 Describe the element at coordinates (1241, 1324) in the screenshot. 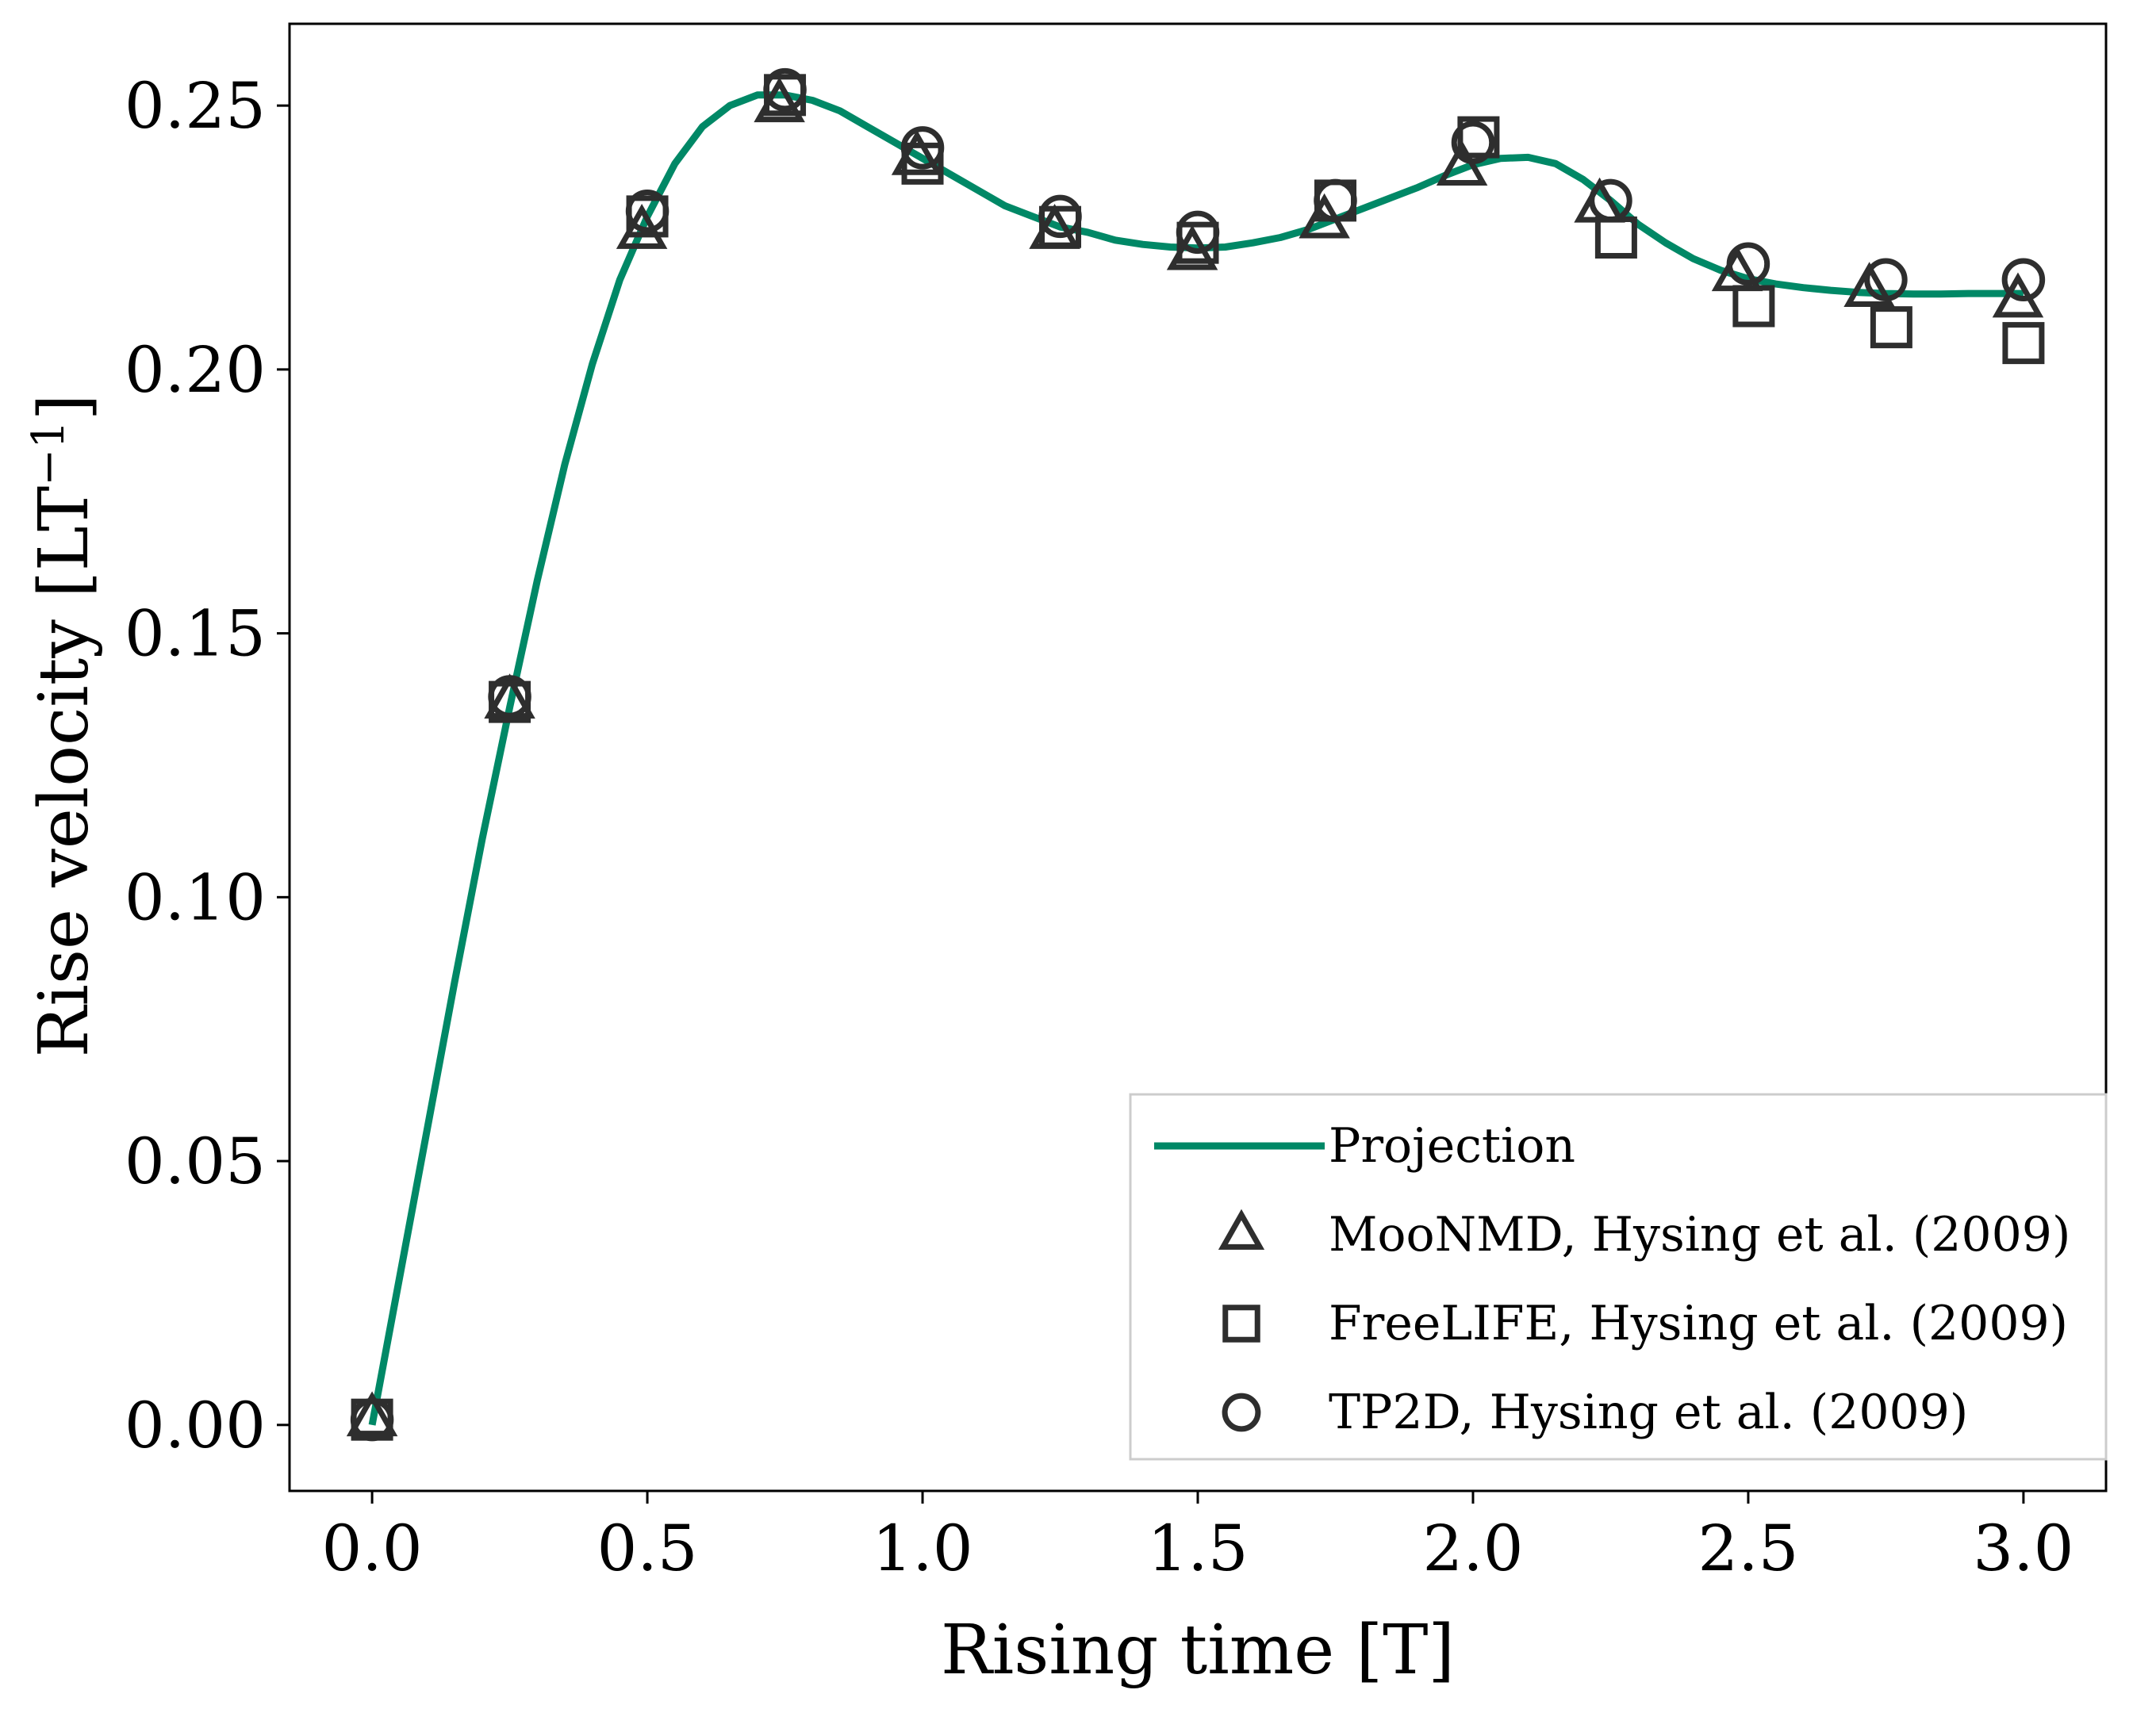

I see `legend-square-swatch` at that location.